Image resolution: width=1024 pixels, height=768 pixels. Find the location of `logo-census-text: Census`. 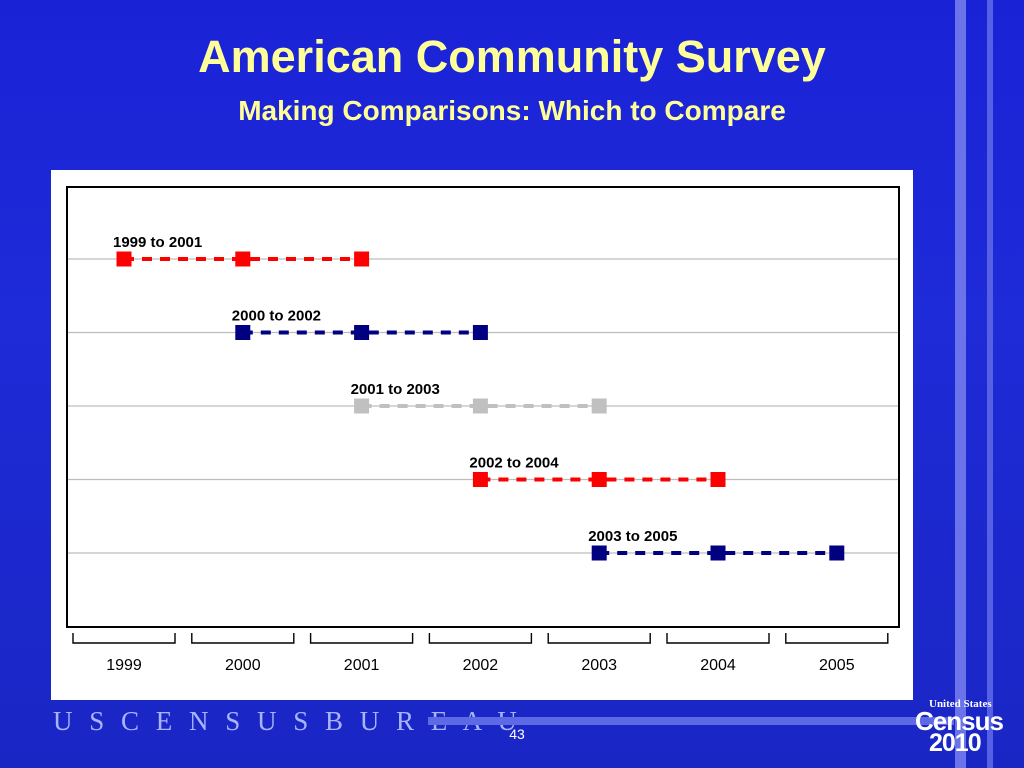

logo-census-text: Census is located at coordinates (959, 721).